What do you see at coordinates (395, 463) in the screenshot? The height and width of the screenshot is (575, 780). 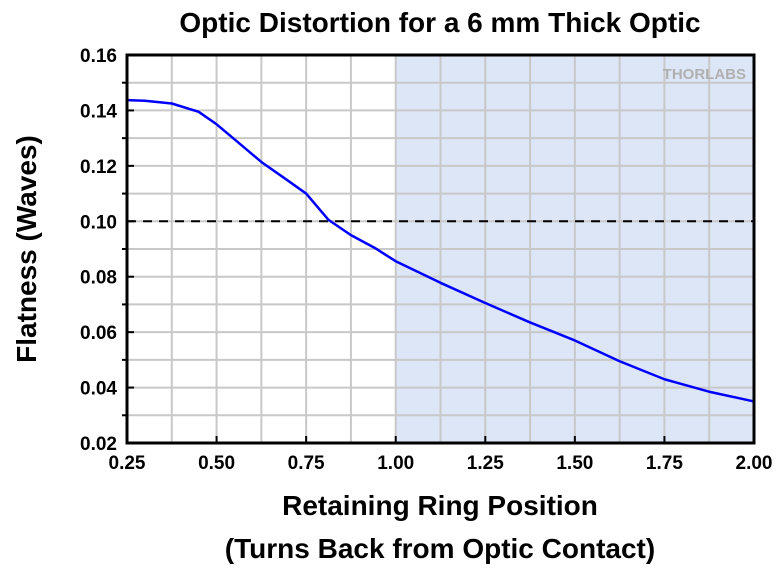 I see `x-tick-label: 1.00` at bounding box center [395, 463].